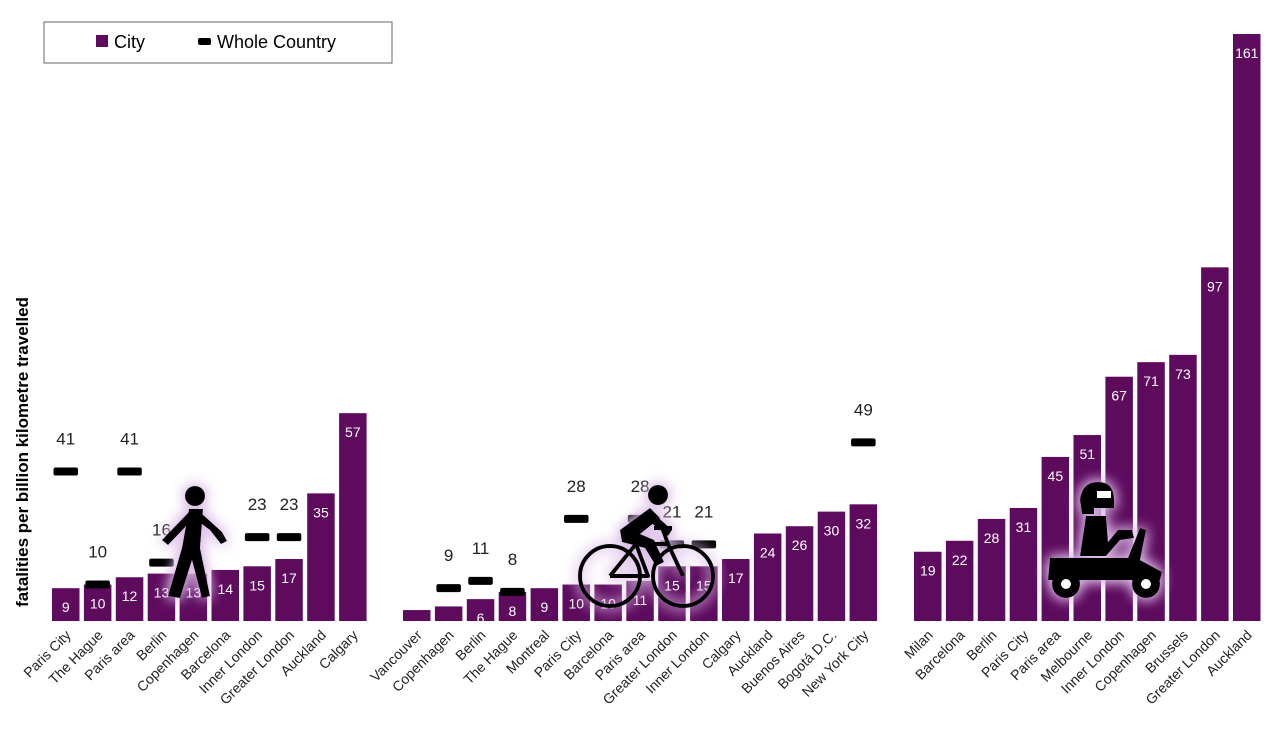 This screenshot has height=747, width=1280. What do you see at coordinates (321, 512) in the screenshot?
I see `bar-value-label: 35` at bounding box center [321, 512].